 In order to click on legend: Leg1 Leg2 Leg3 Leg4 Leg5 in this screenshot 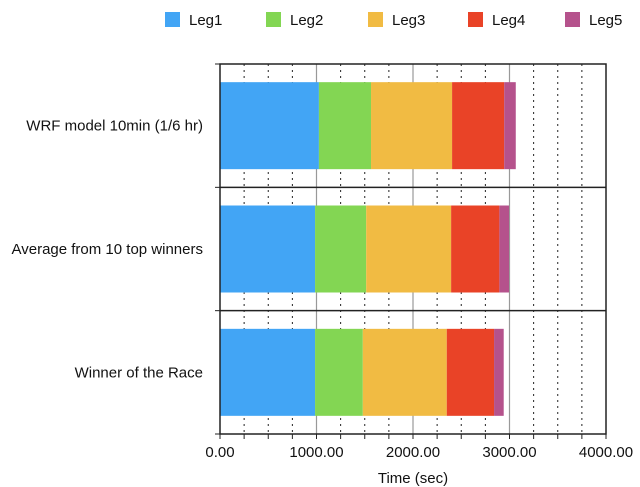, I will do `click(393, 20)`.